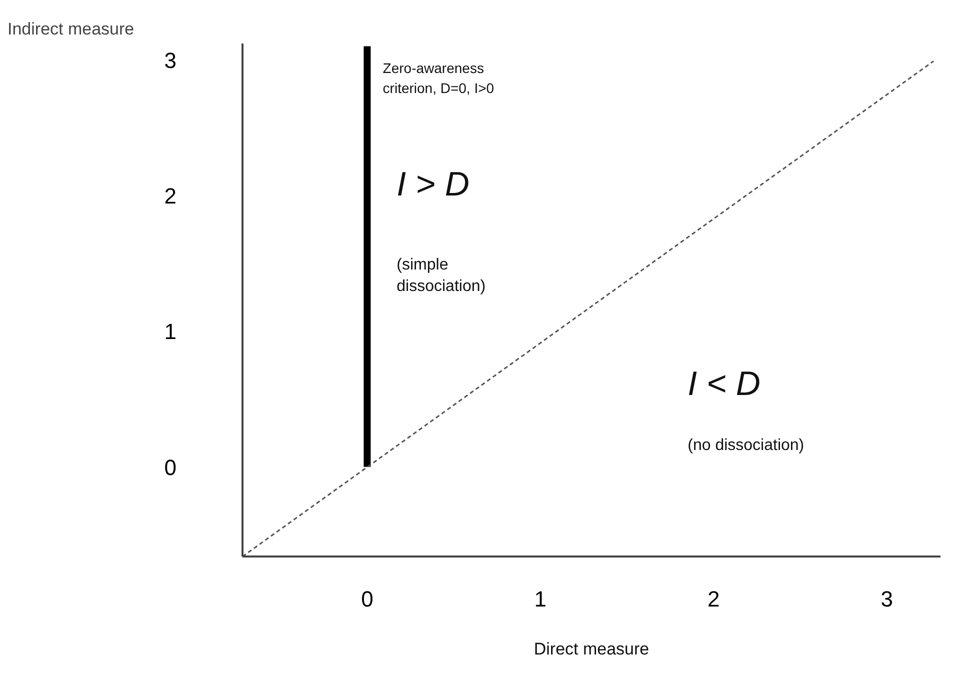 This screenshot has width=977, height=678. What do you see at coordinates (438, 78) in the screenshot?
I see `annotation: Zero-awareness criterion, D=0, I>0` at bounding box center [438, 78].